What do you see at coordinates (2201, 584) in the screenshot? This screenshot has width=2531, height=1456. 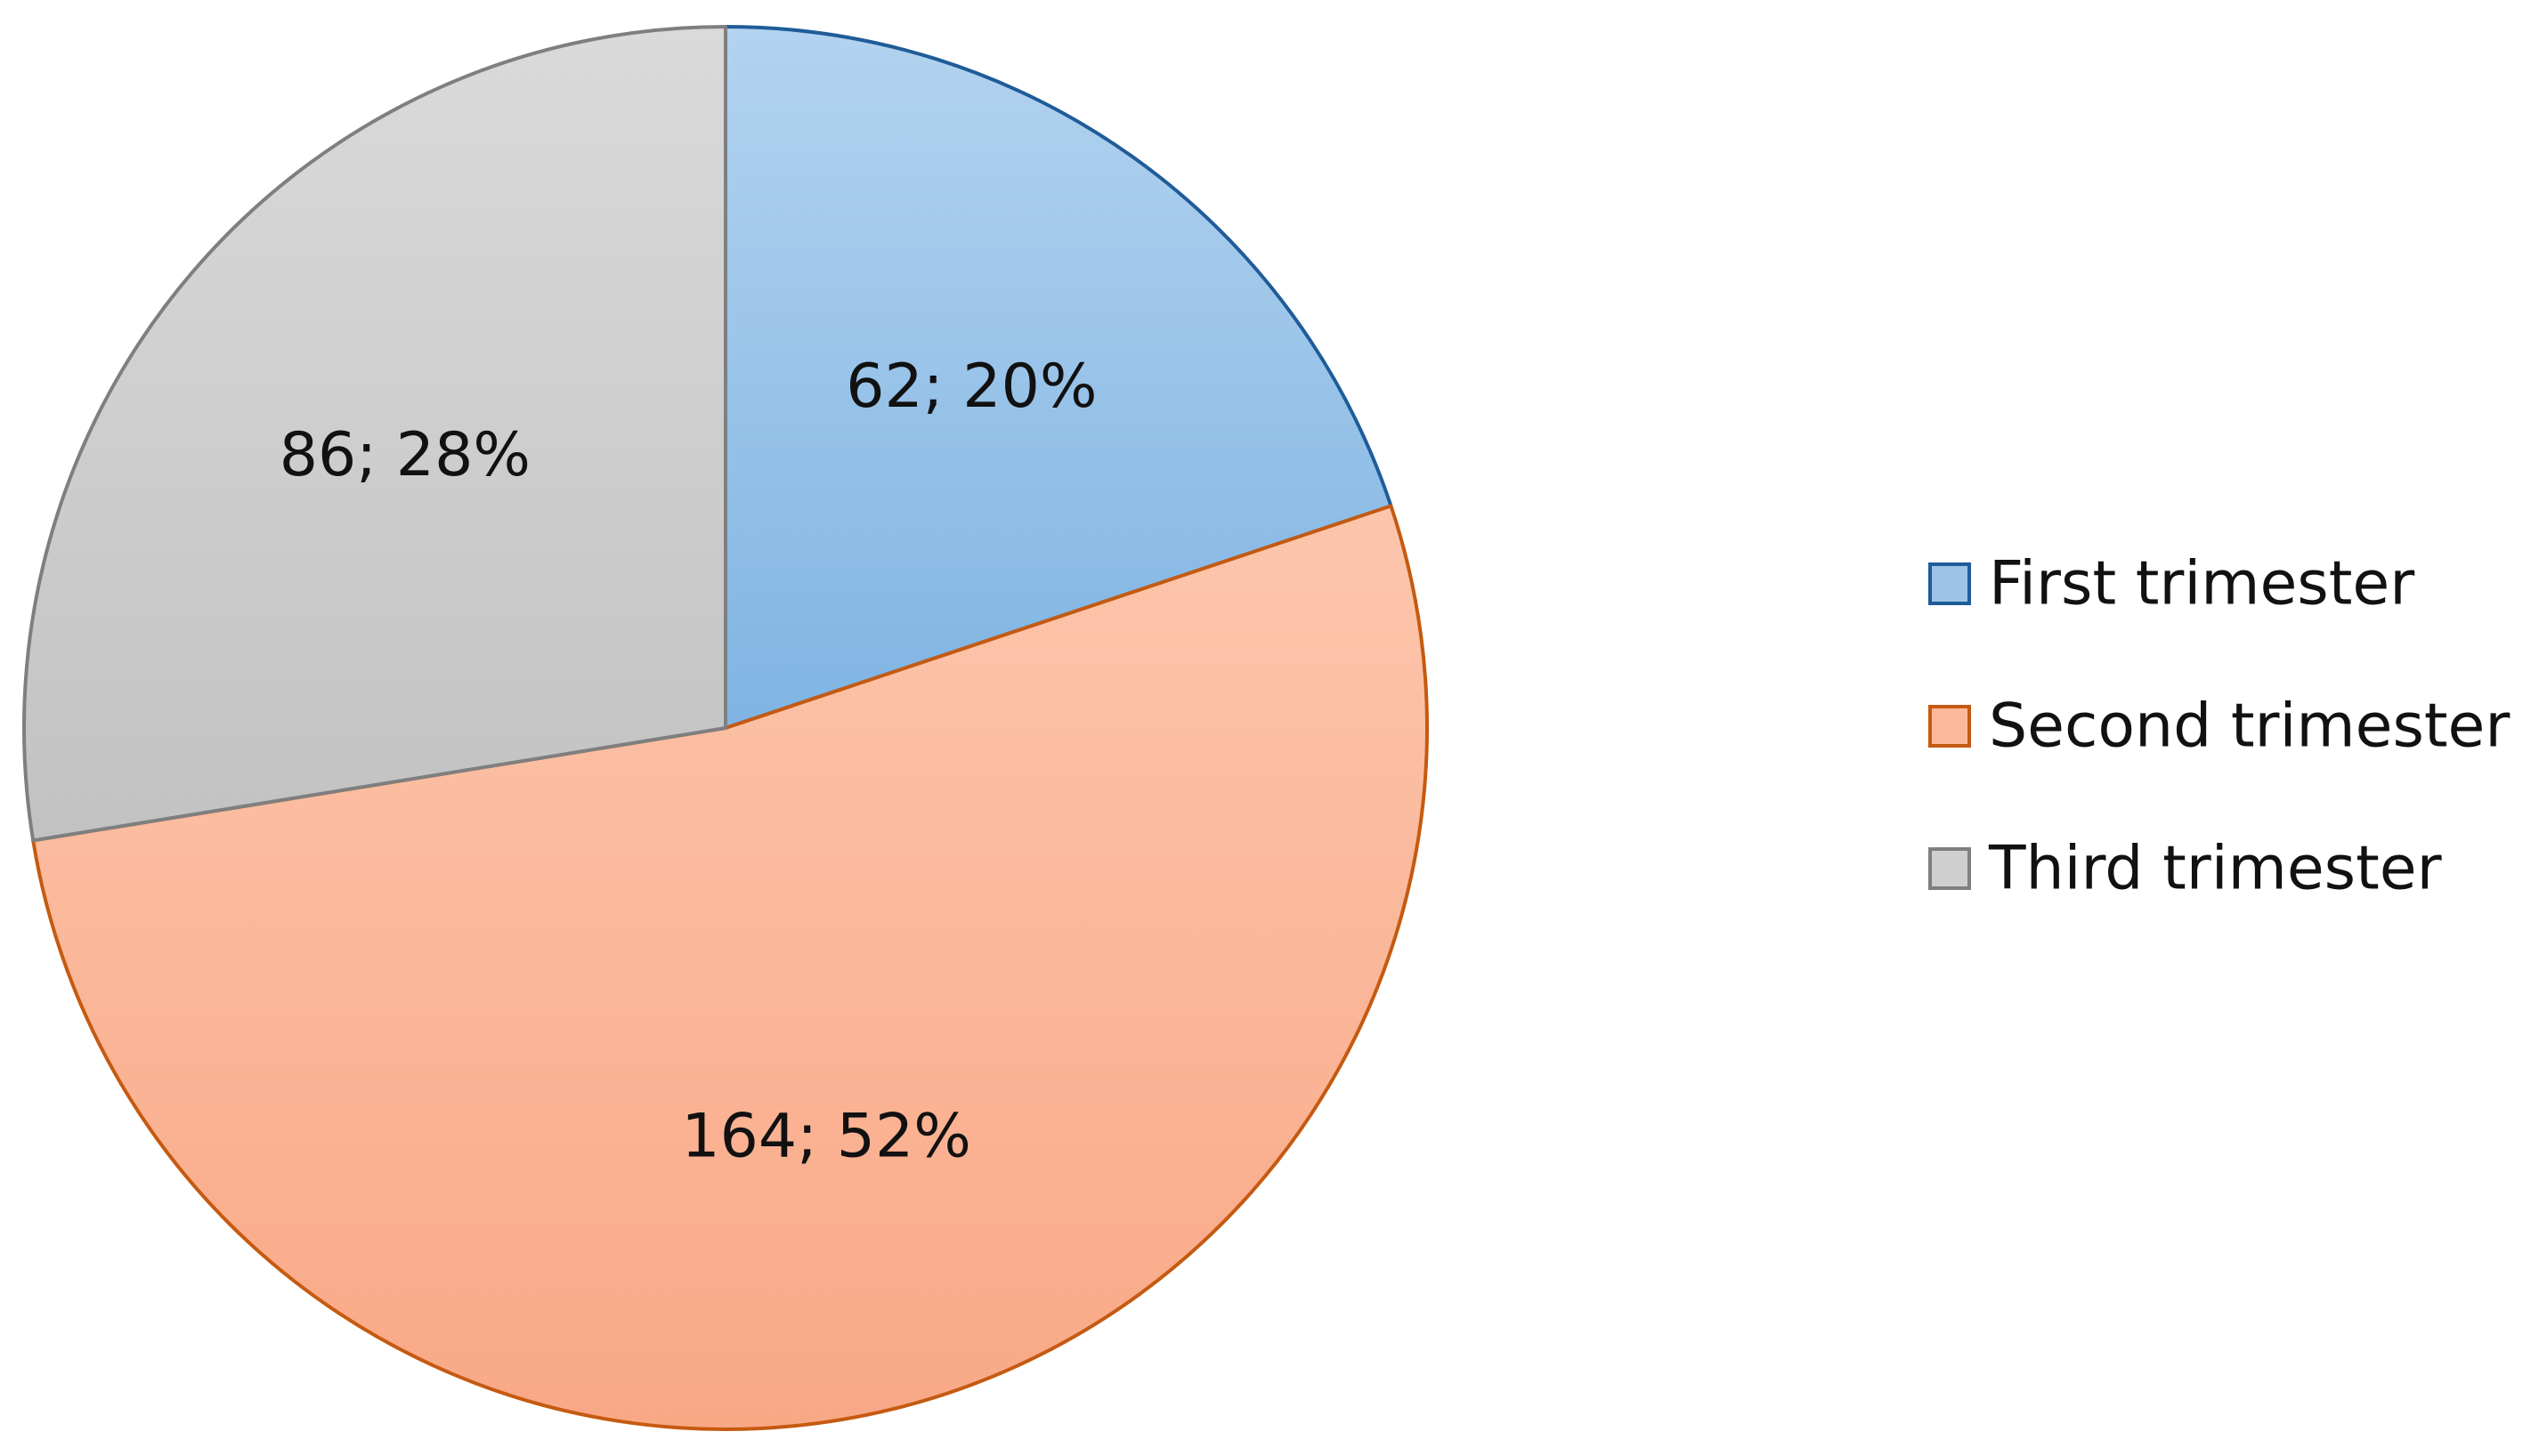 I see `legend-label-first-trimester: First trimester` at bounding box center [2201, 584].